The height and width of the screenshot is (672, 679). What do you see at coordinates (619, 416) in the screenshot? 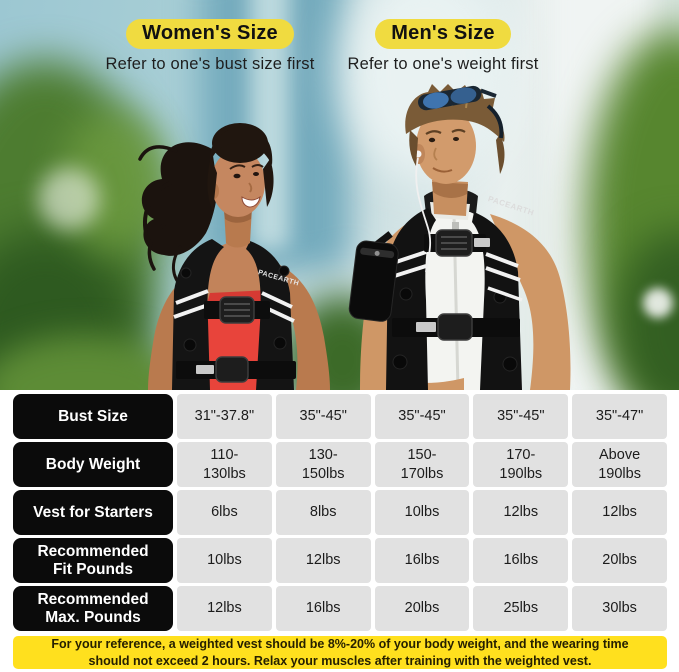
I see `table-cell: 35"-47"` at bounding box center [619, 416].